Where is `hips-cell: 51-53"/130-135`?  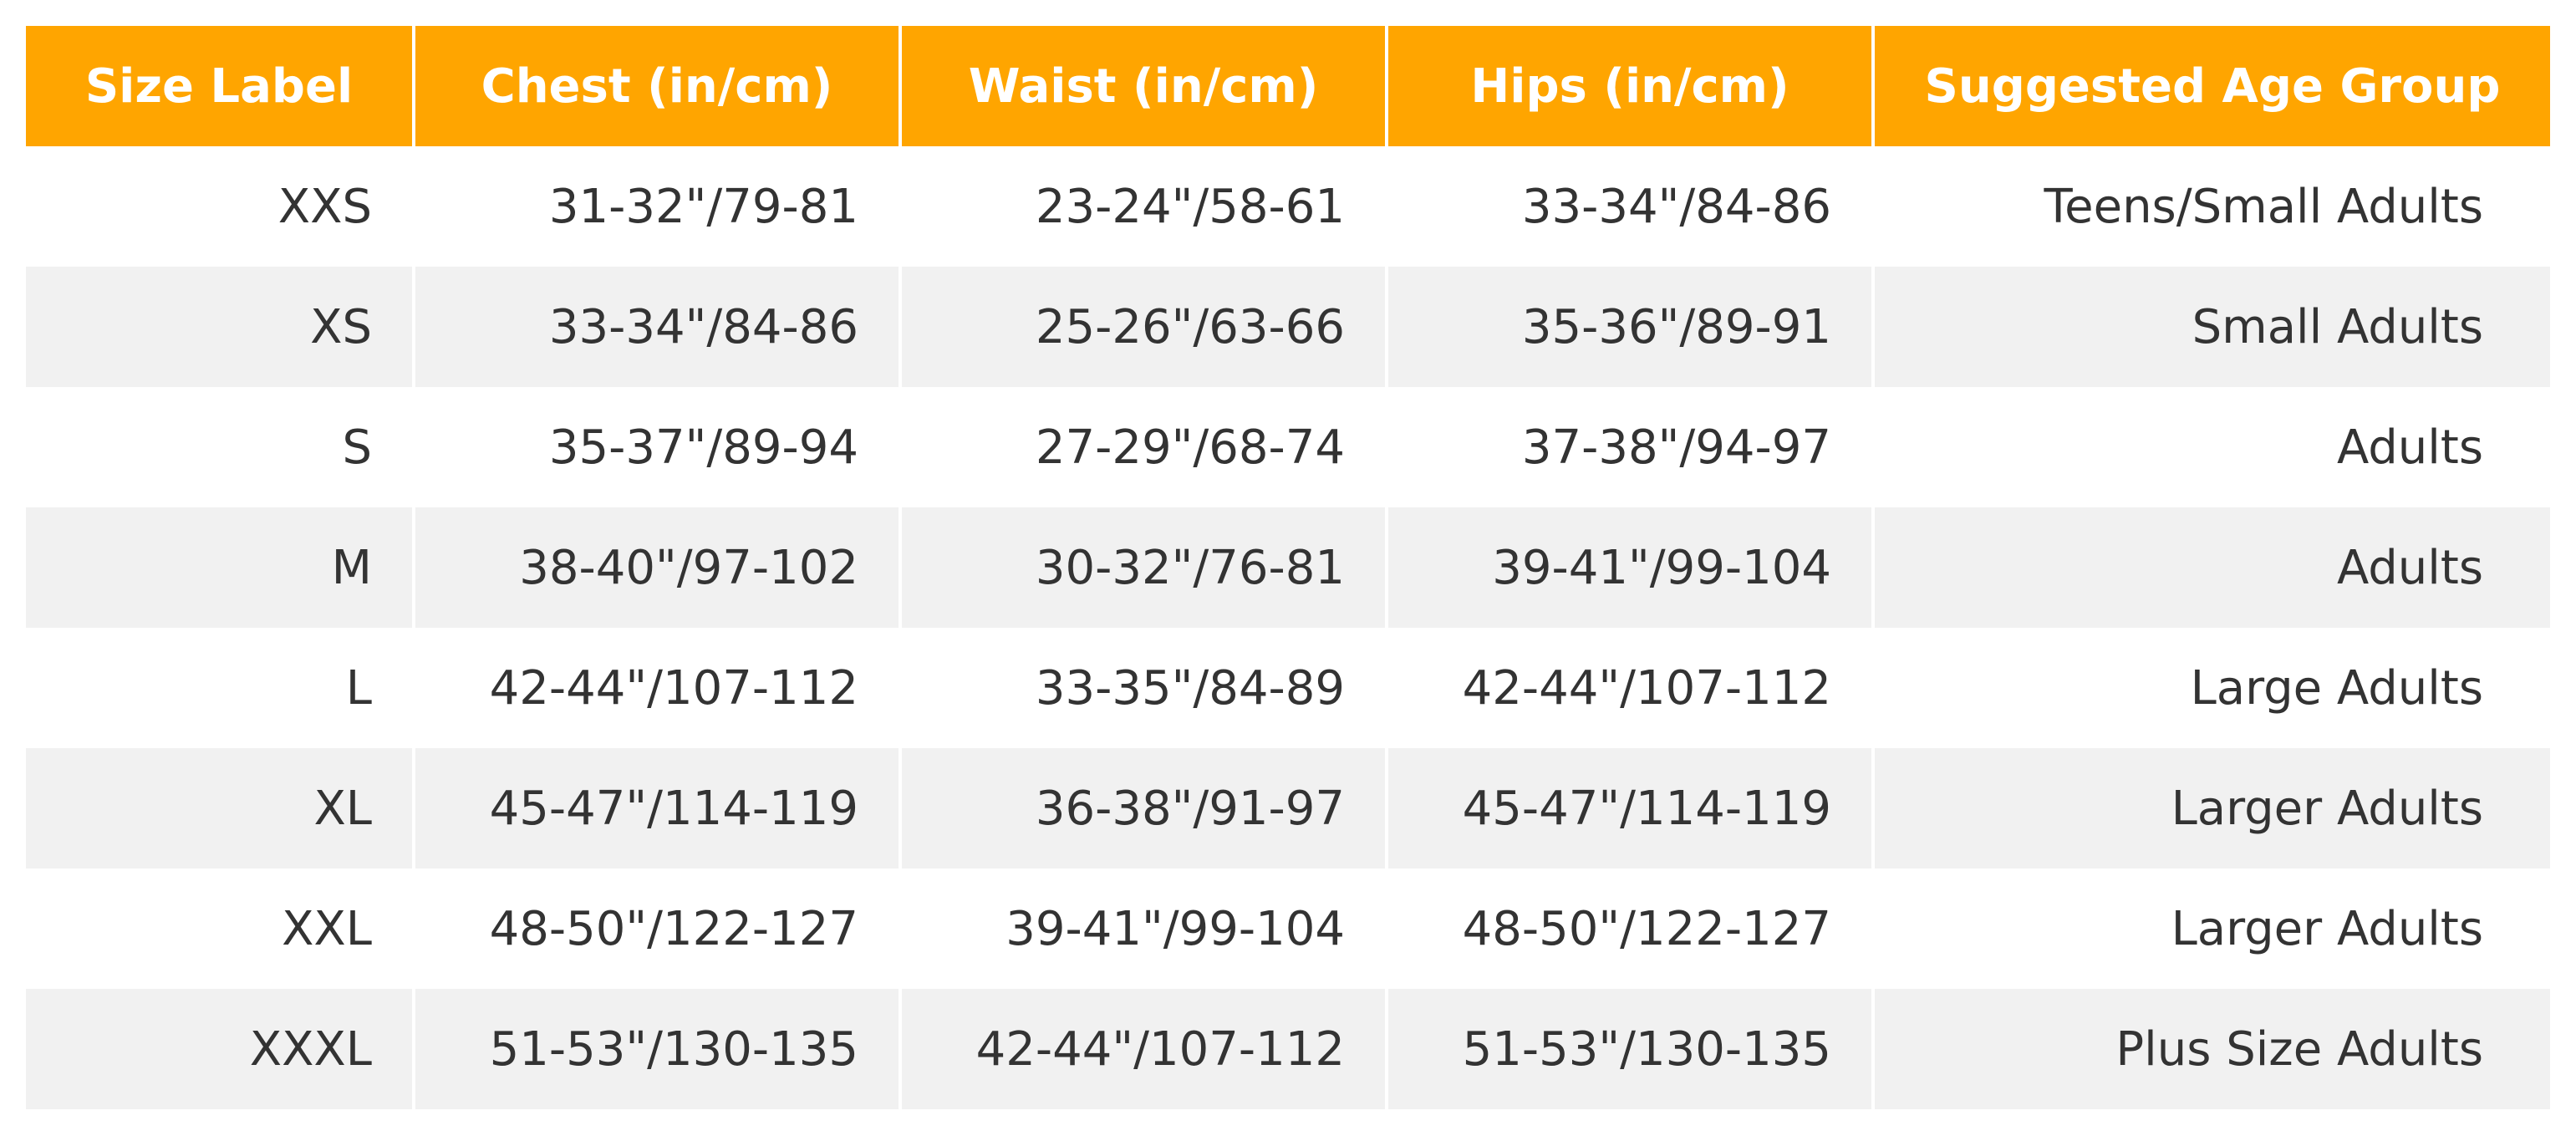 hips-cell: 51-53"/130-135 is located at coordinates (1629, 1049).